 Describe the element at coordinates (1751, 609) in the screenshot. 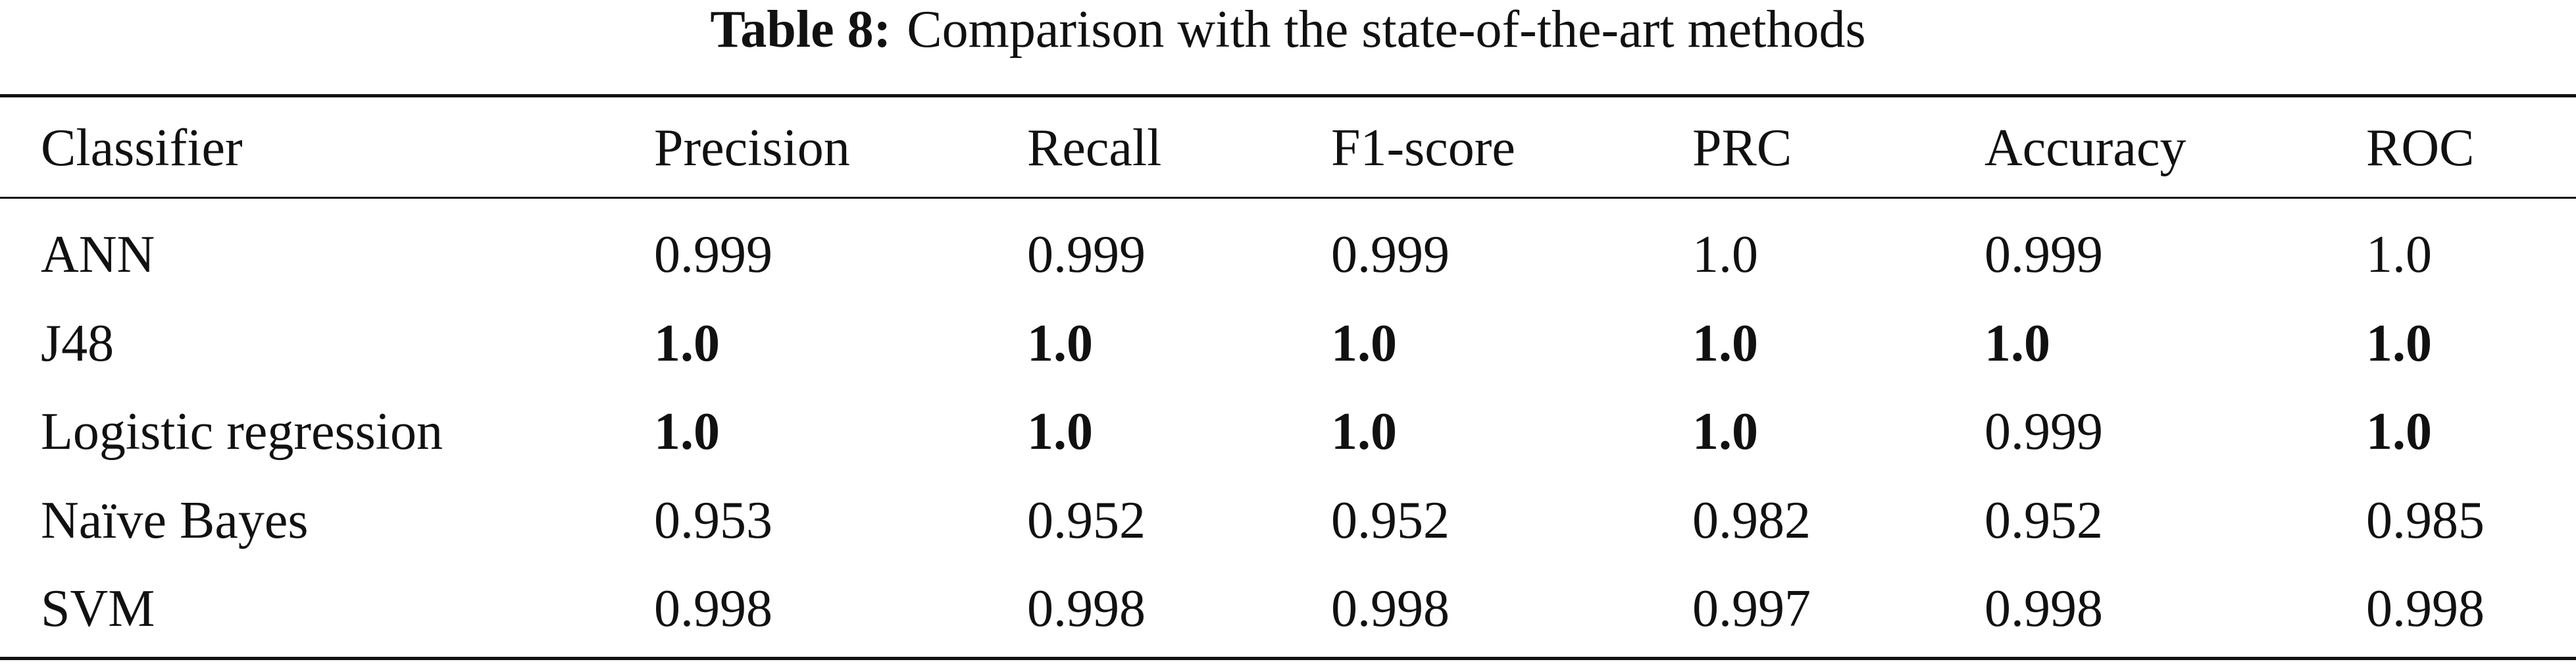

I see `data-cell: 0.997` at that location.